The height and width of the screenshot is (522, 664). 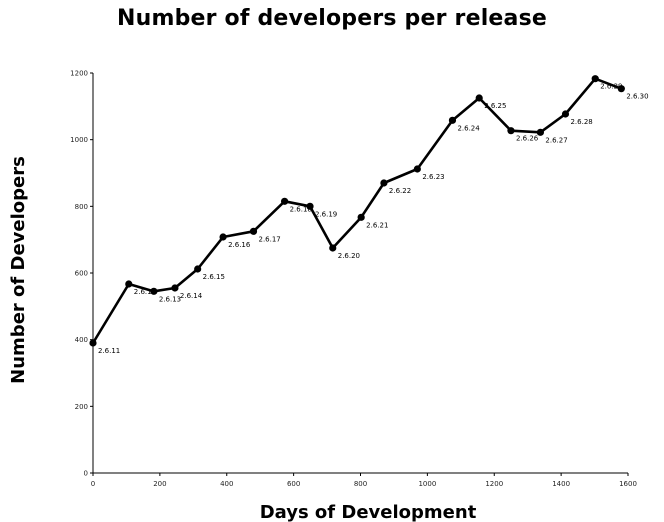 What do you see at coordinates (293, 484) in the screenshot?
I see `x-tick-label: 600` at bounding box center [293, 484].